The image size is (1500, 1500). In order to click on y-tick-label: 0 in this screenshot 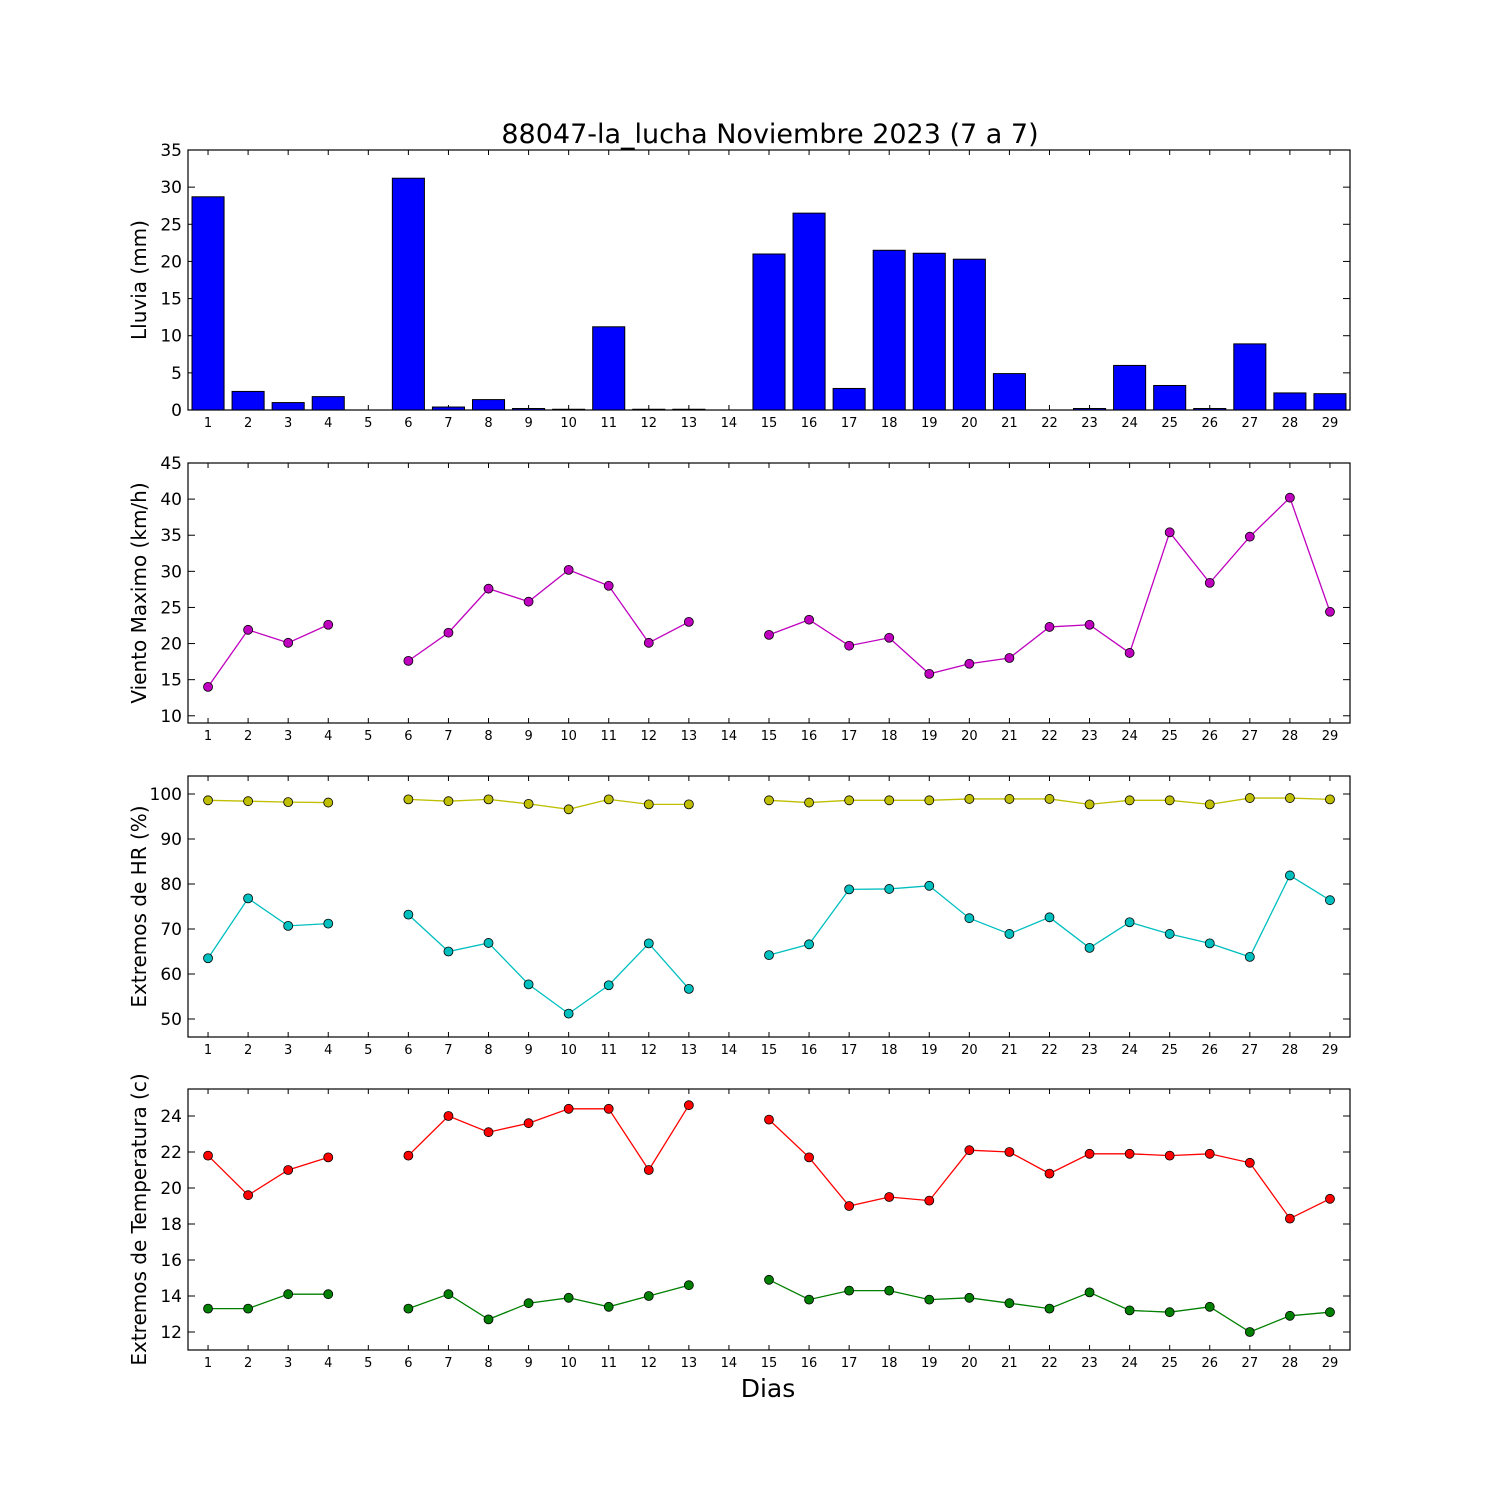, I will do `click(176, 411)`.